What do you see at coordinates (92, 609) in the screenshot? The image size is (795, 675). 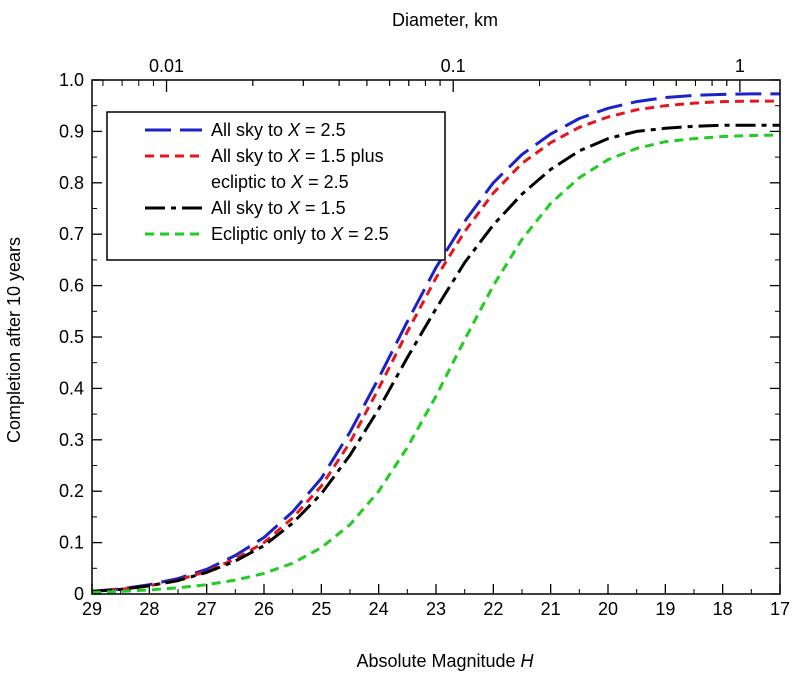 I see `x-tick-label: 29` at bounding box center [92, 609].